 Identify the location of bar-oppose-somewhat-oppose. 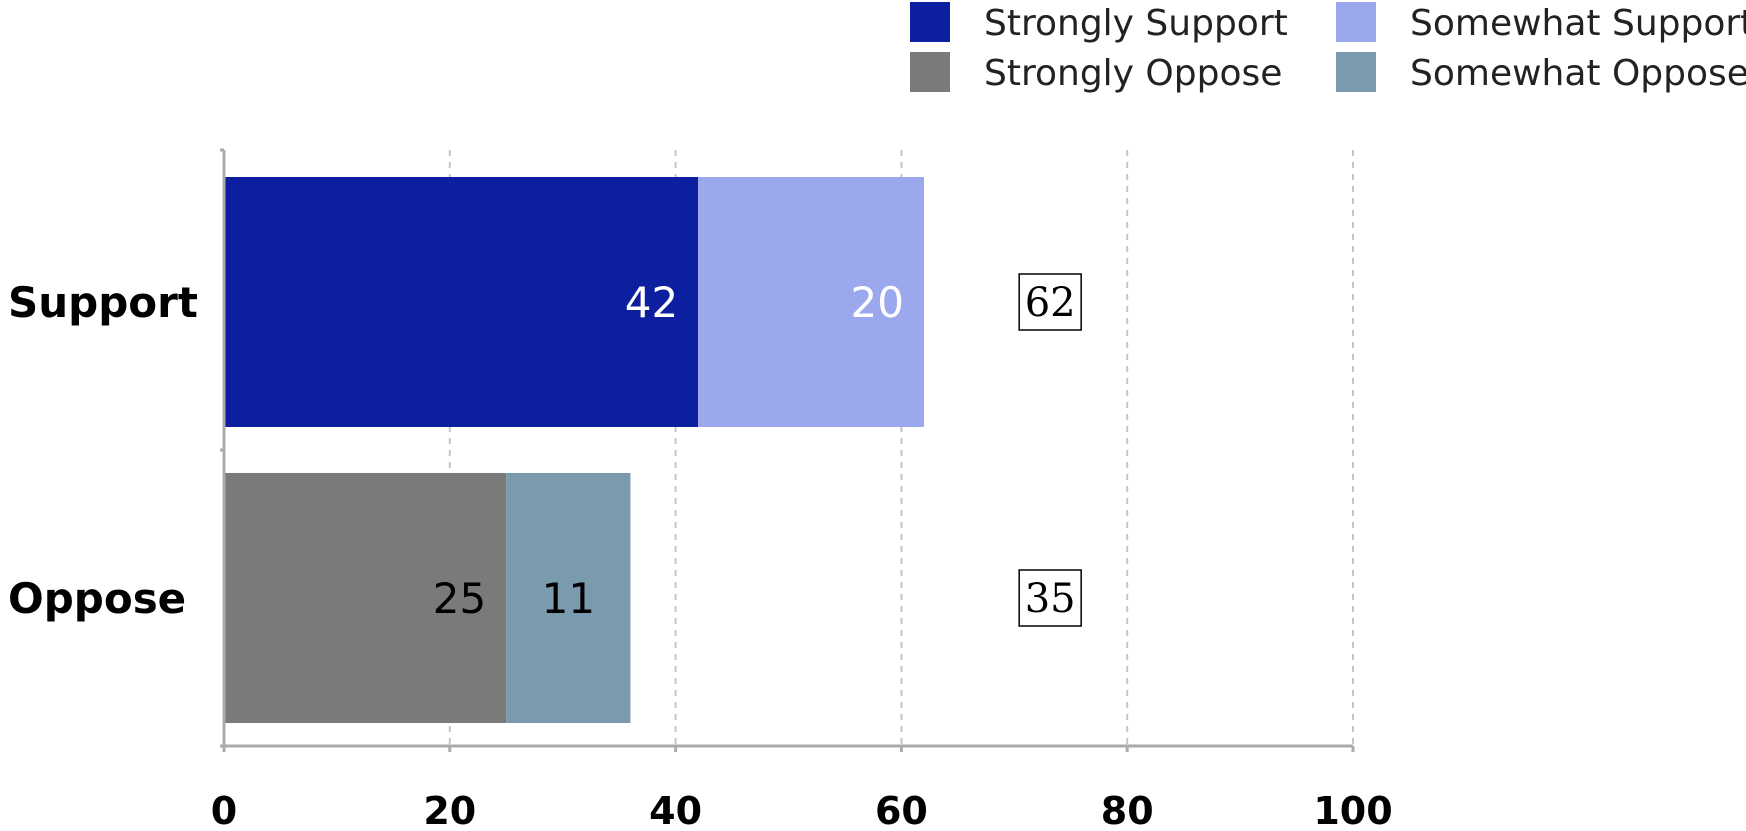
(568, 598).